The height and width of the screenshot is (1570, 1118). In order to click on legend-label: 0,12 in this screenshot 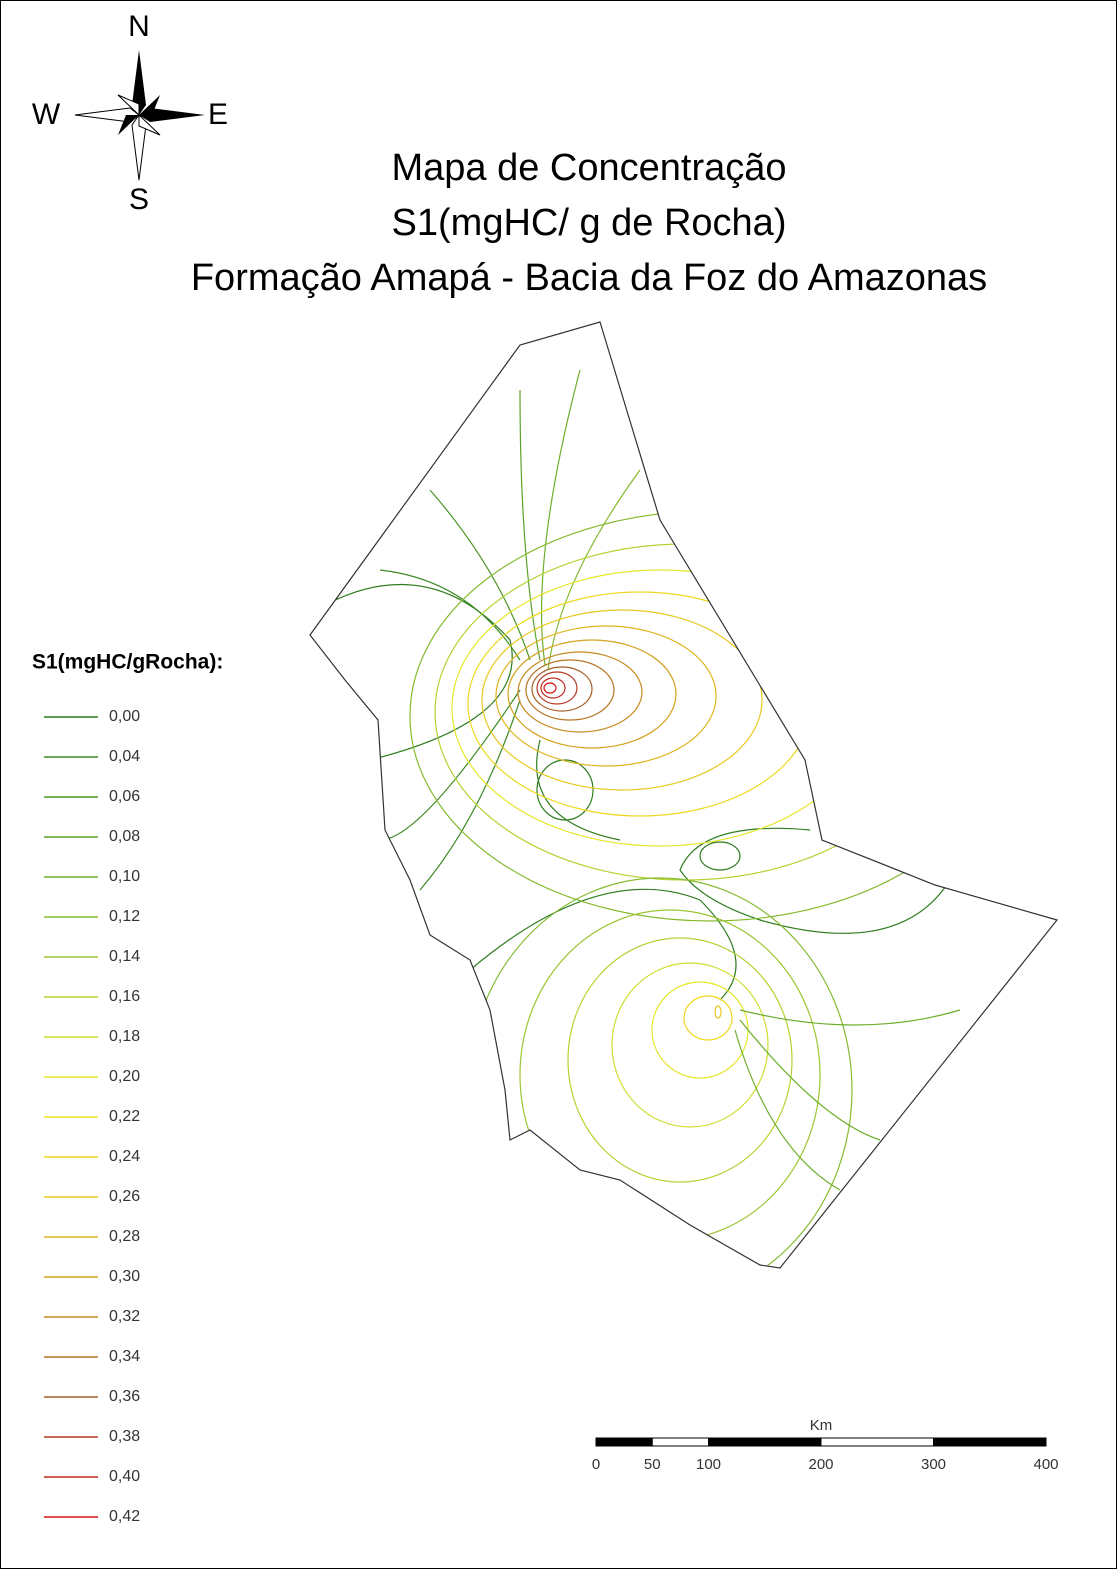, I will do `click(124, 916)`.